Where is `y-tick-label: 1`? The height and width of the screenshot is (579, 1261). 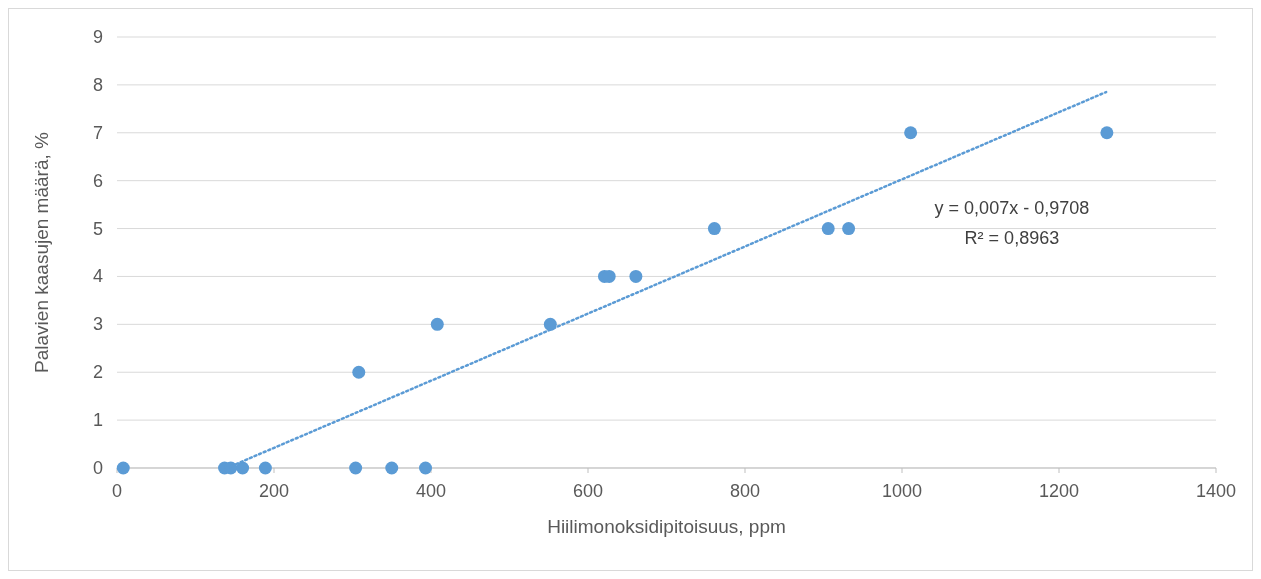
y-tick-label: 1 is located at coordinates (97, 420).